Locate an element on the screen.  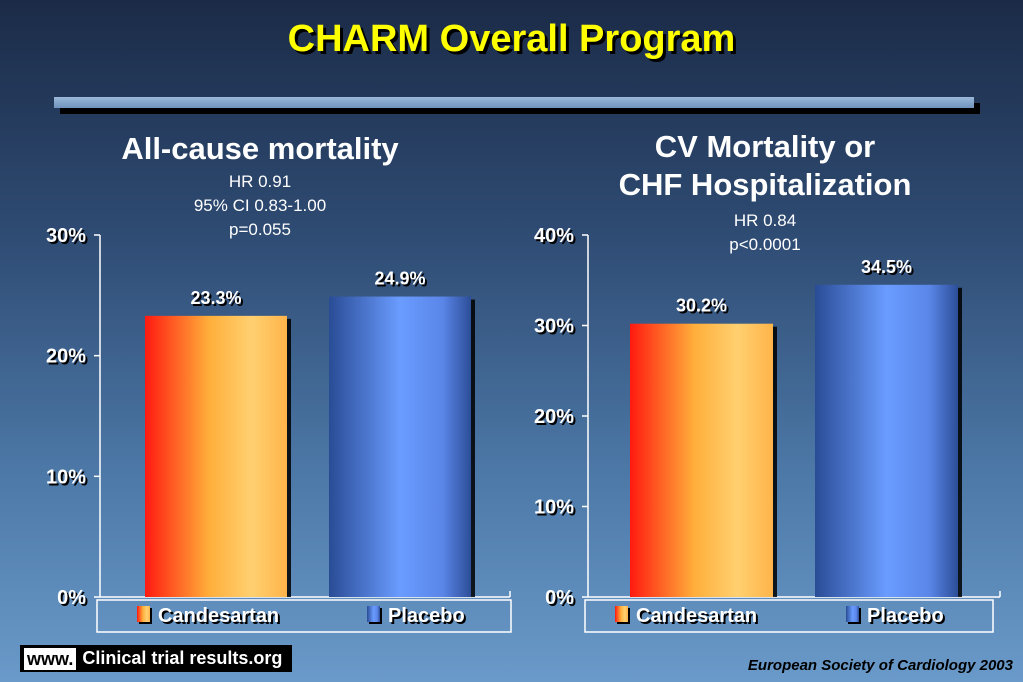
right-stat-p: p<0.0001 is located at coordinates (765, 244).